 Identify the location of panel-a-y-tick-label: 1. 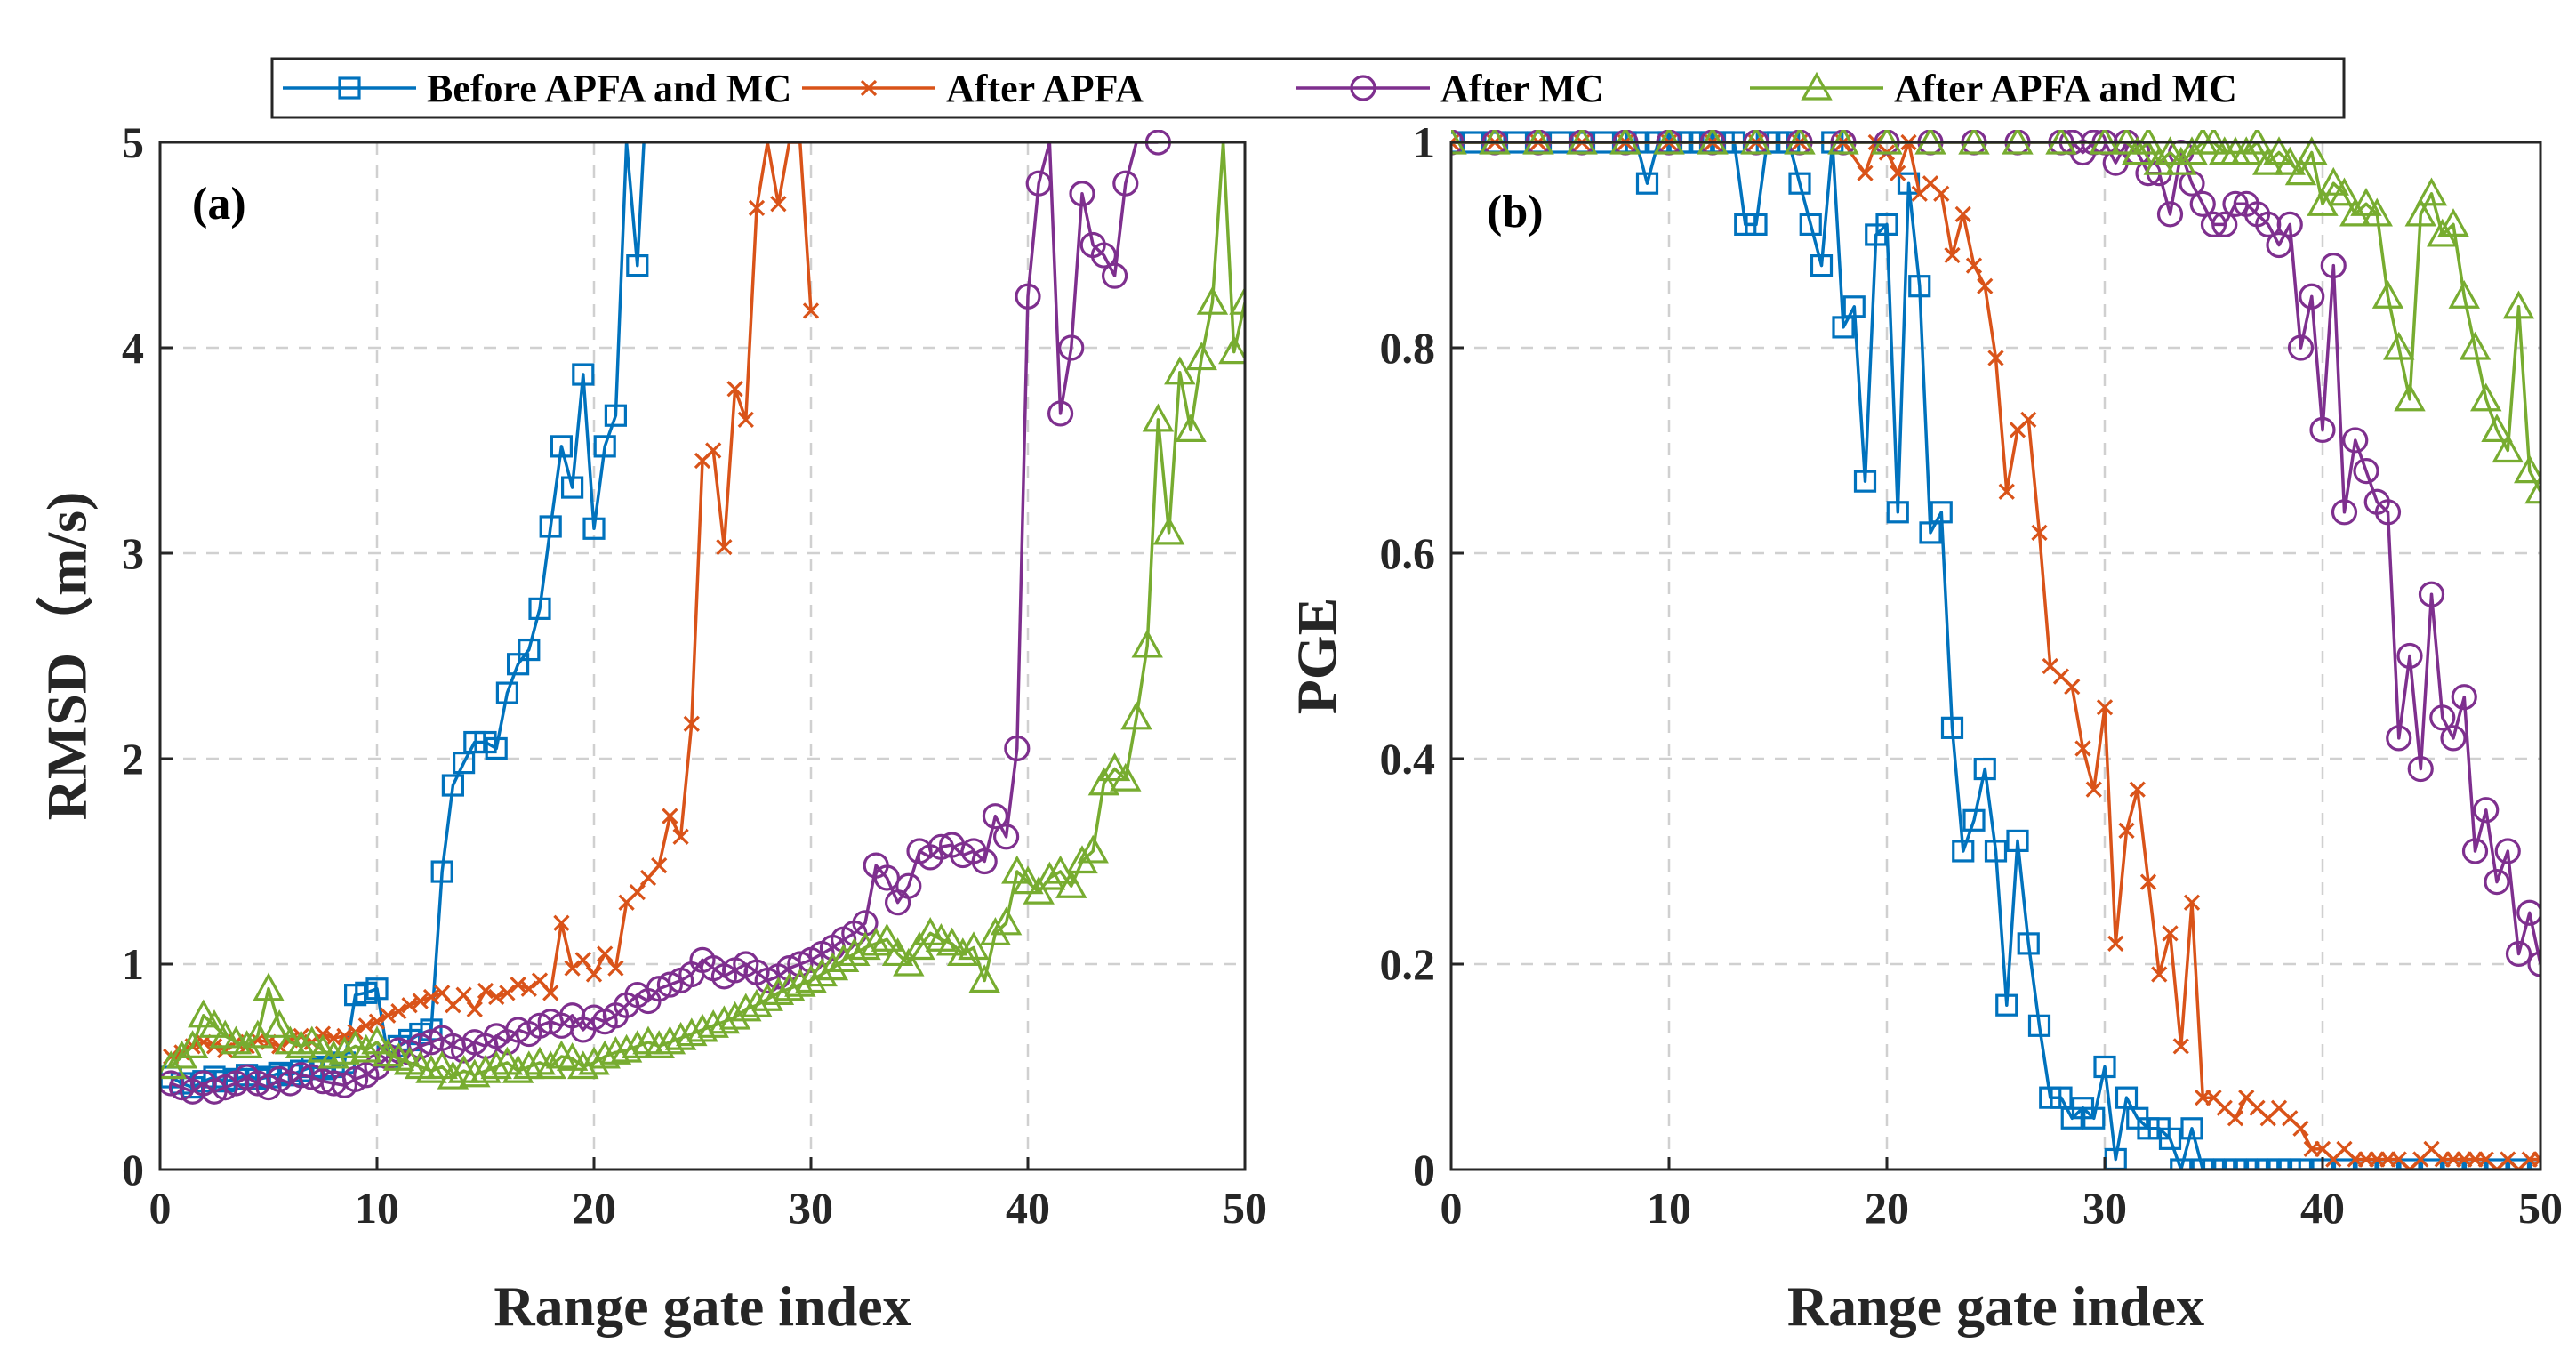
(133, 964).